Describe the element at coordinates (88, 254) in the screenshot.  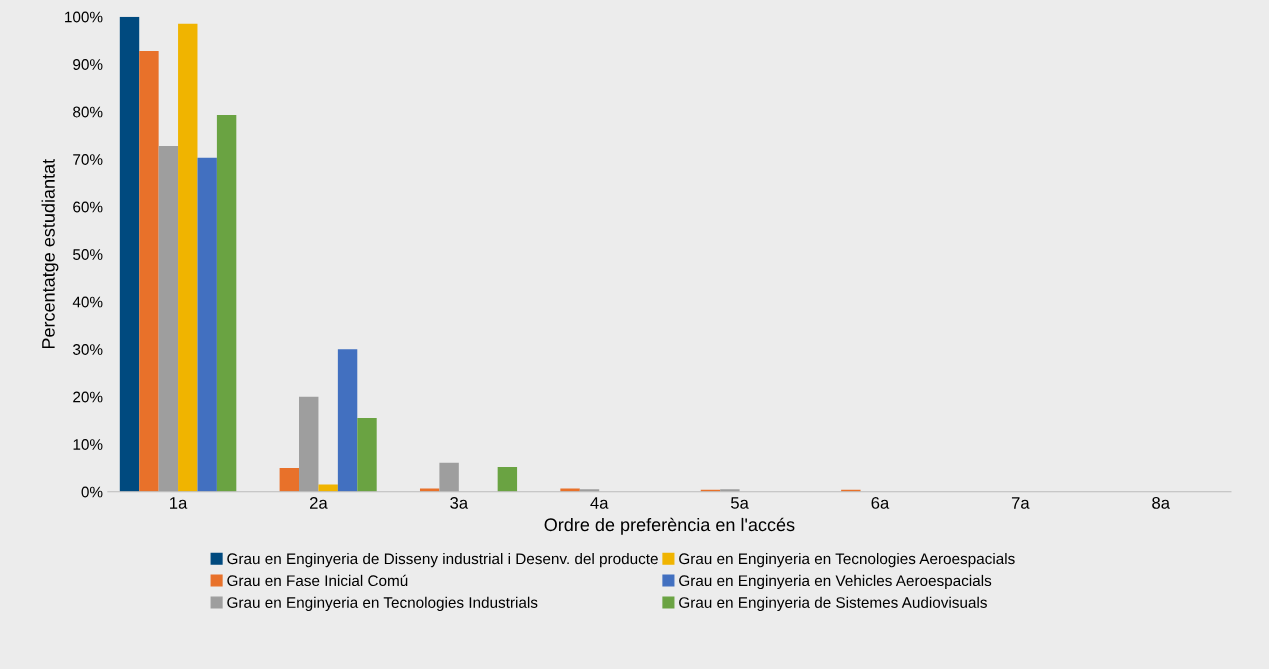
I see `y-tick-label: 50%` at that location.